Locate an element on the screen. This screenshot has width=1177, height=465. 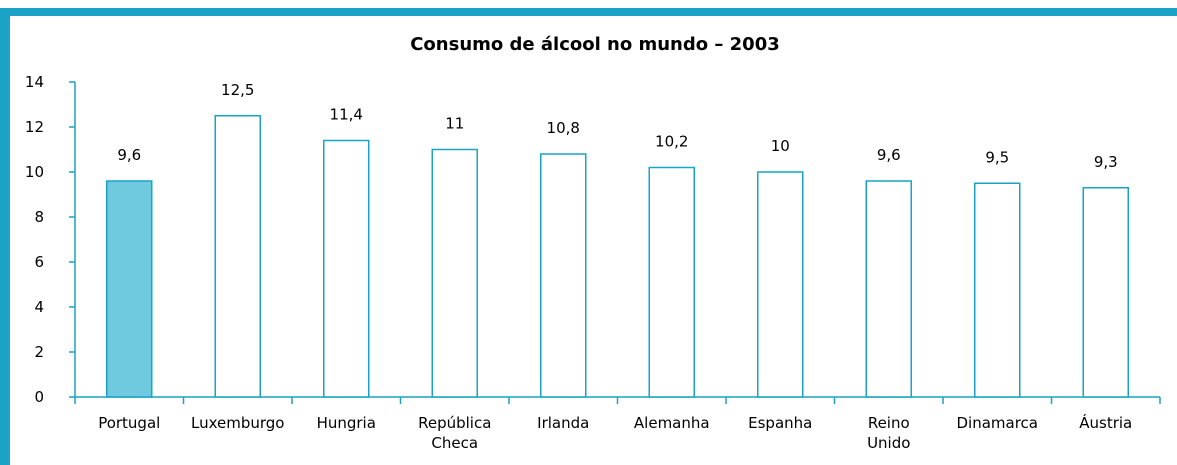
x-category-label: Unido is located at coordinates (888, 443).